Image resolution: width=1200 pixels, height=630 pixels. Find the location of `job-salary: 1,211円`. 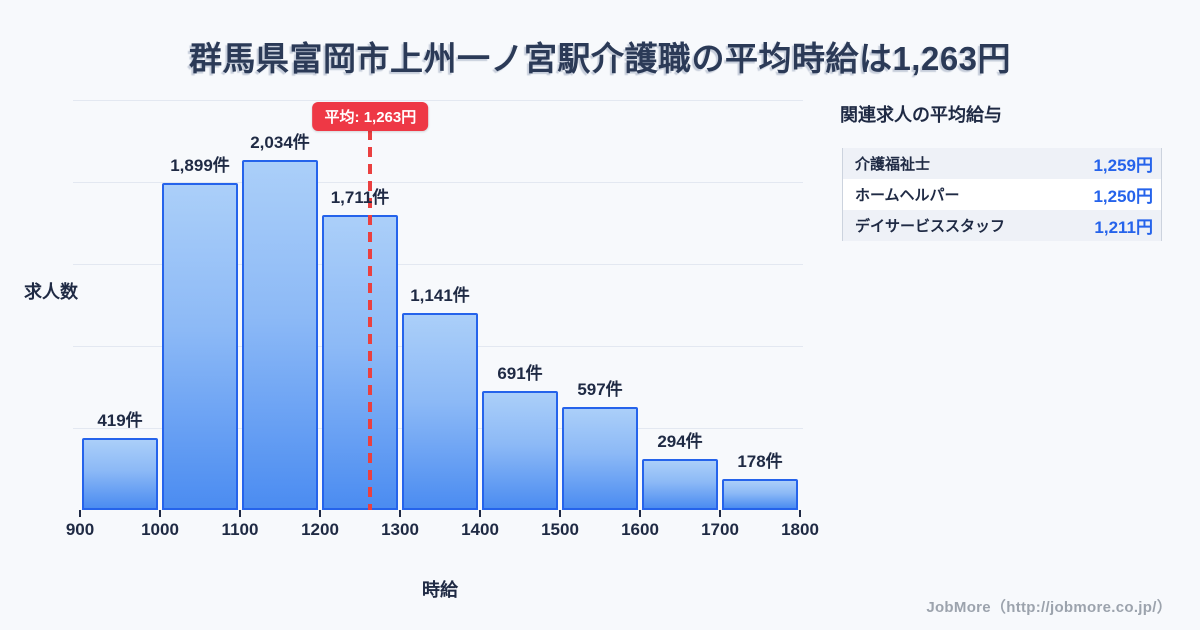

job-salary: 1,211円 is located at coordinates (1123, 227).